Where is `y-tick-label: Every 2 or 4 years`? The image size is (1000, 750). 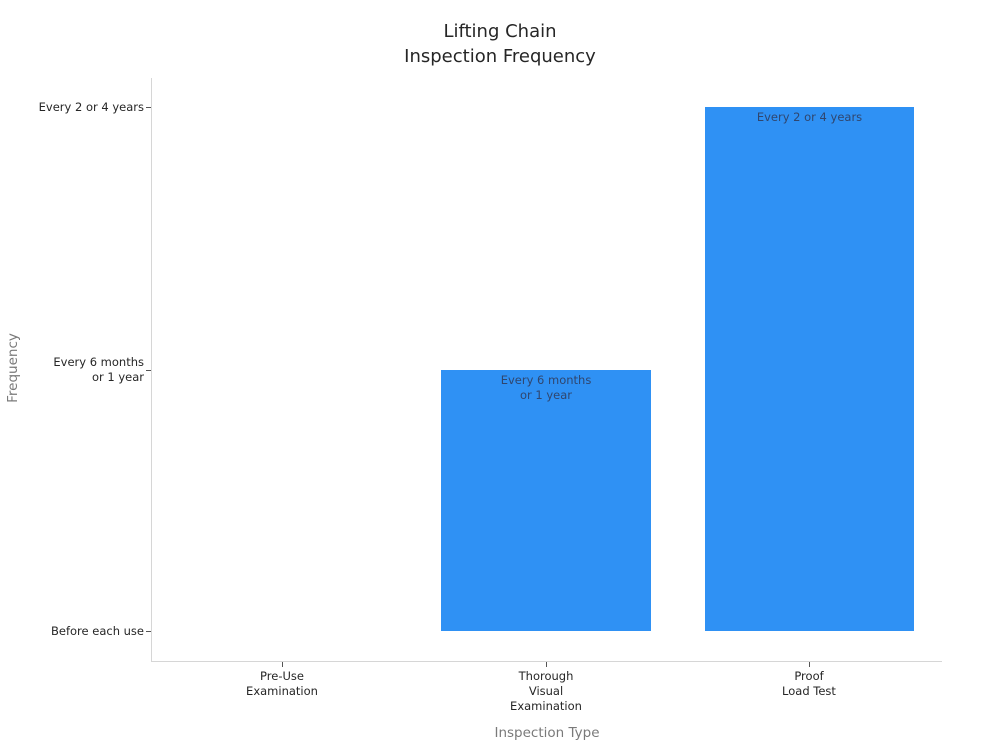
y-tick-label: Every 2 or 4 years is located at coordinates (91, 107).